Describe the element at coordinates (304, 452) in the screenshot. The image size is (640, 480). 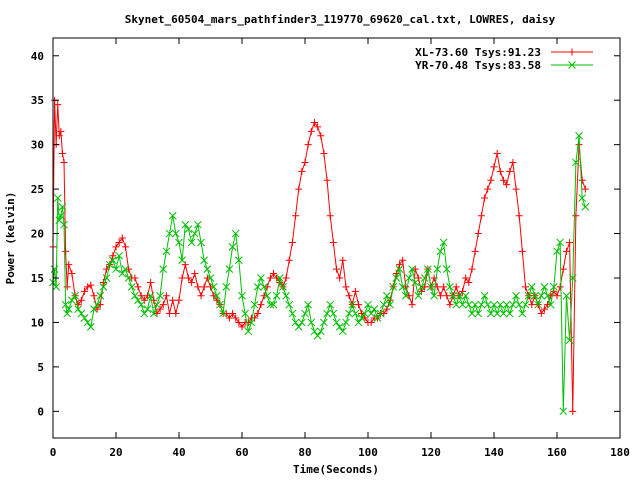
I see `x-tick-label: 80` at that location.